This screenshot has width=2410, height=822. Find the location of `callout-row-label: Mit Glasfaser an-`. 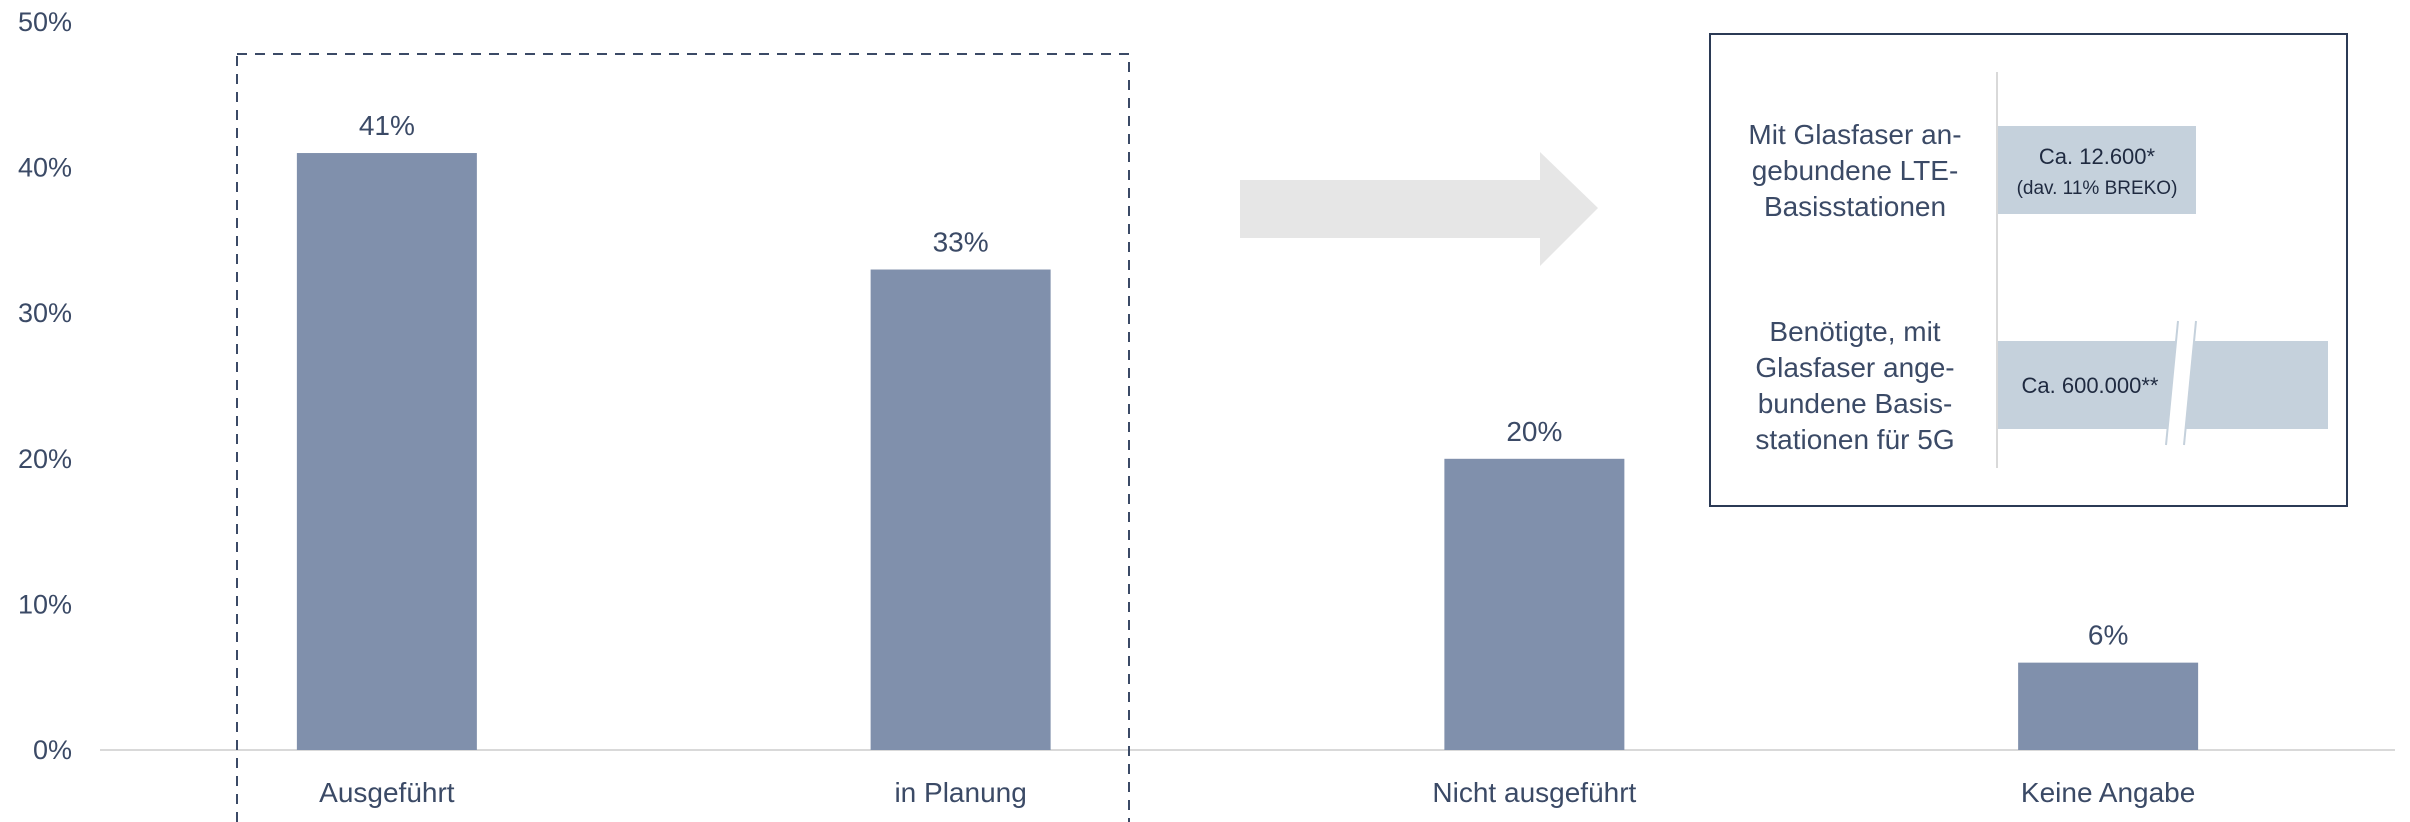

callout-row-label: Mit Glasfaser an- is located at coordinates (1854, 134).